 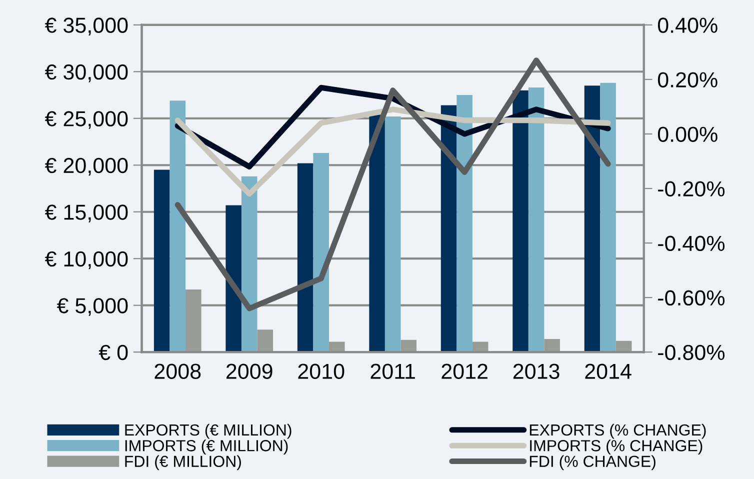 I want to click on x-tick-label: 2012, so click(x=465, y=371).